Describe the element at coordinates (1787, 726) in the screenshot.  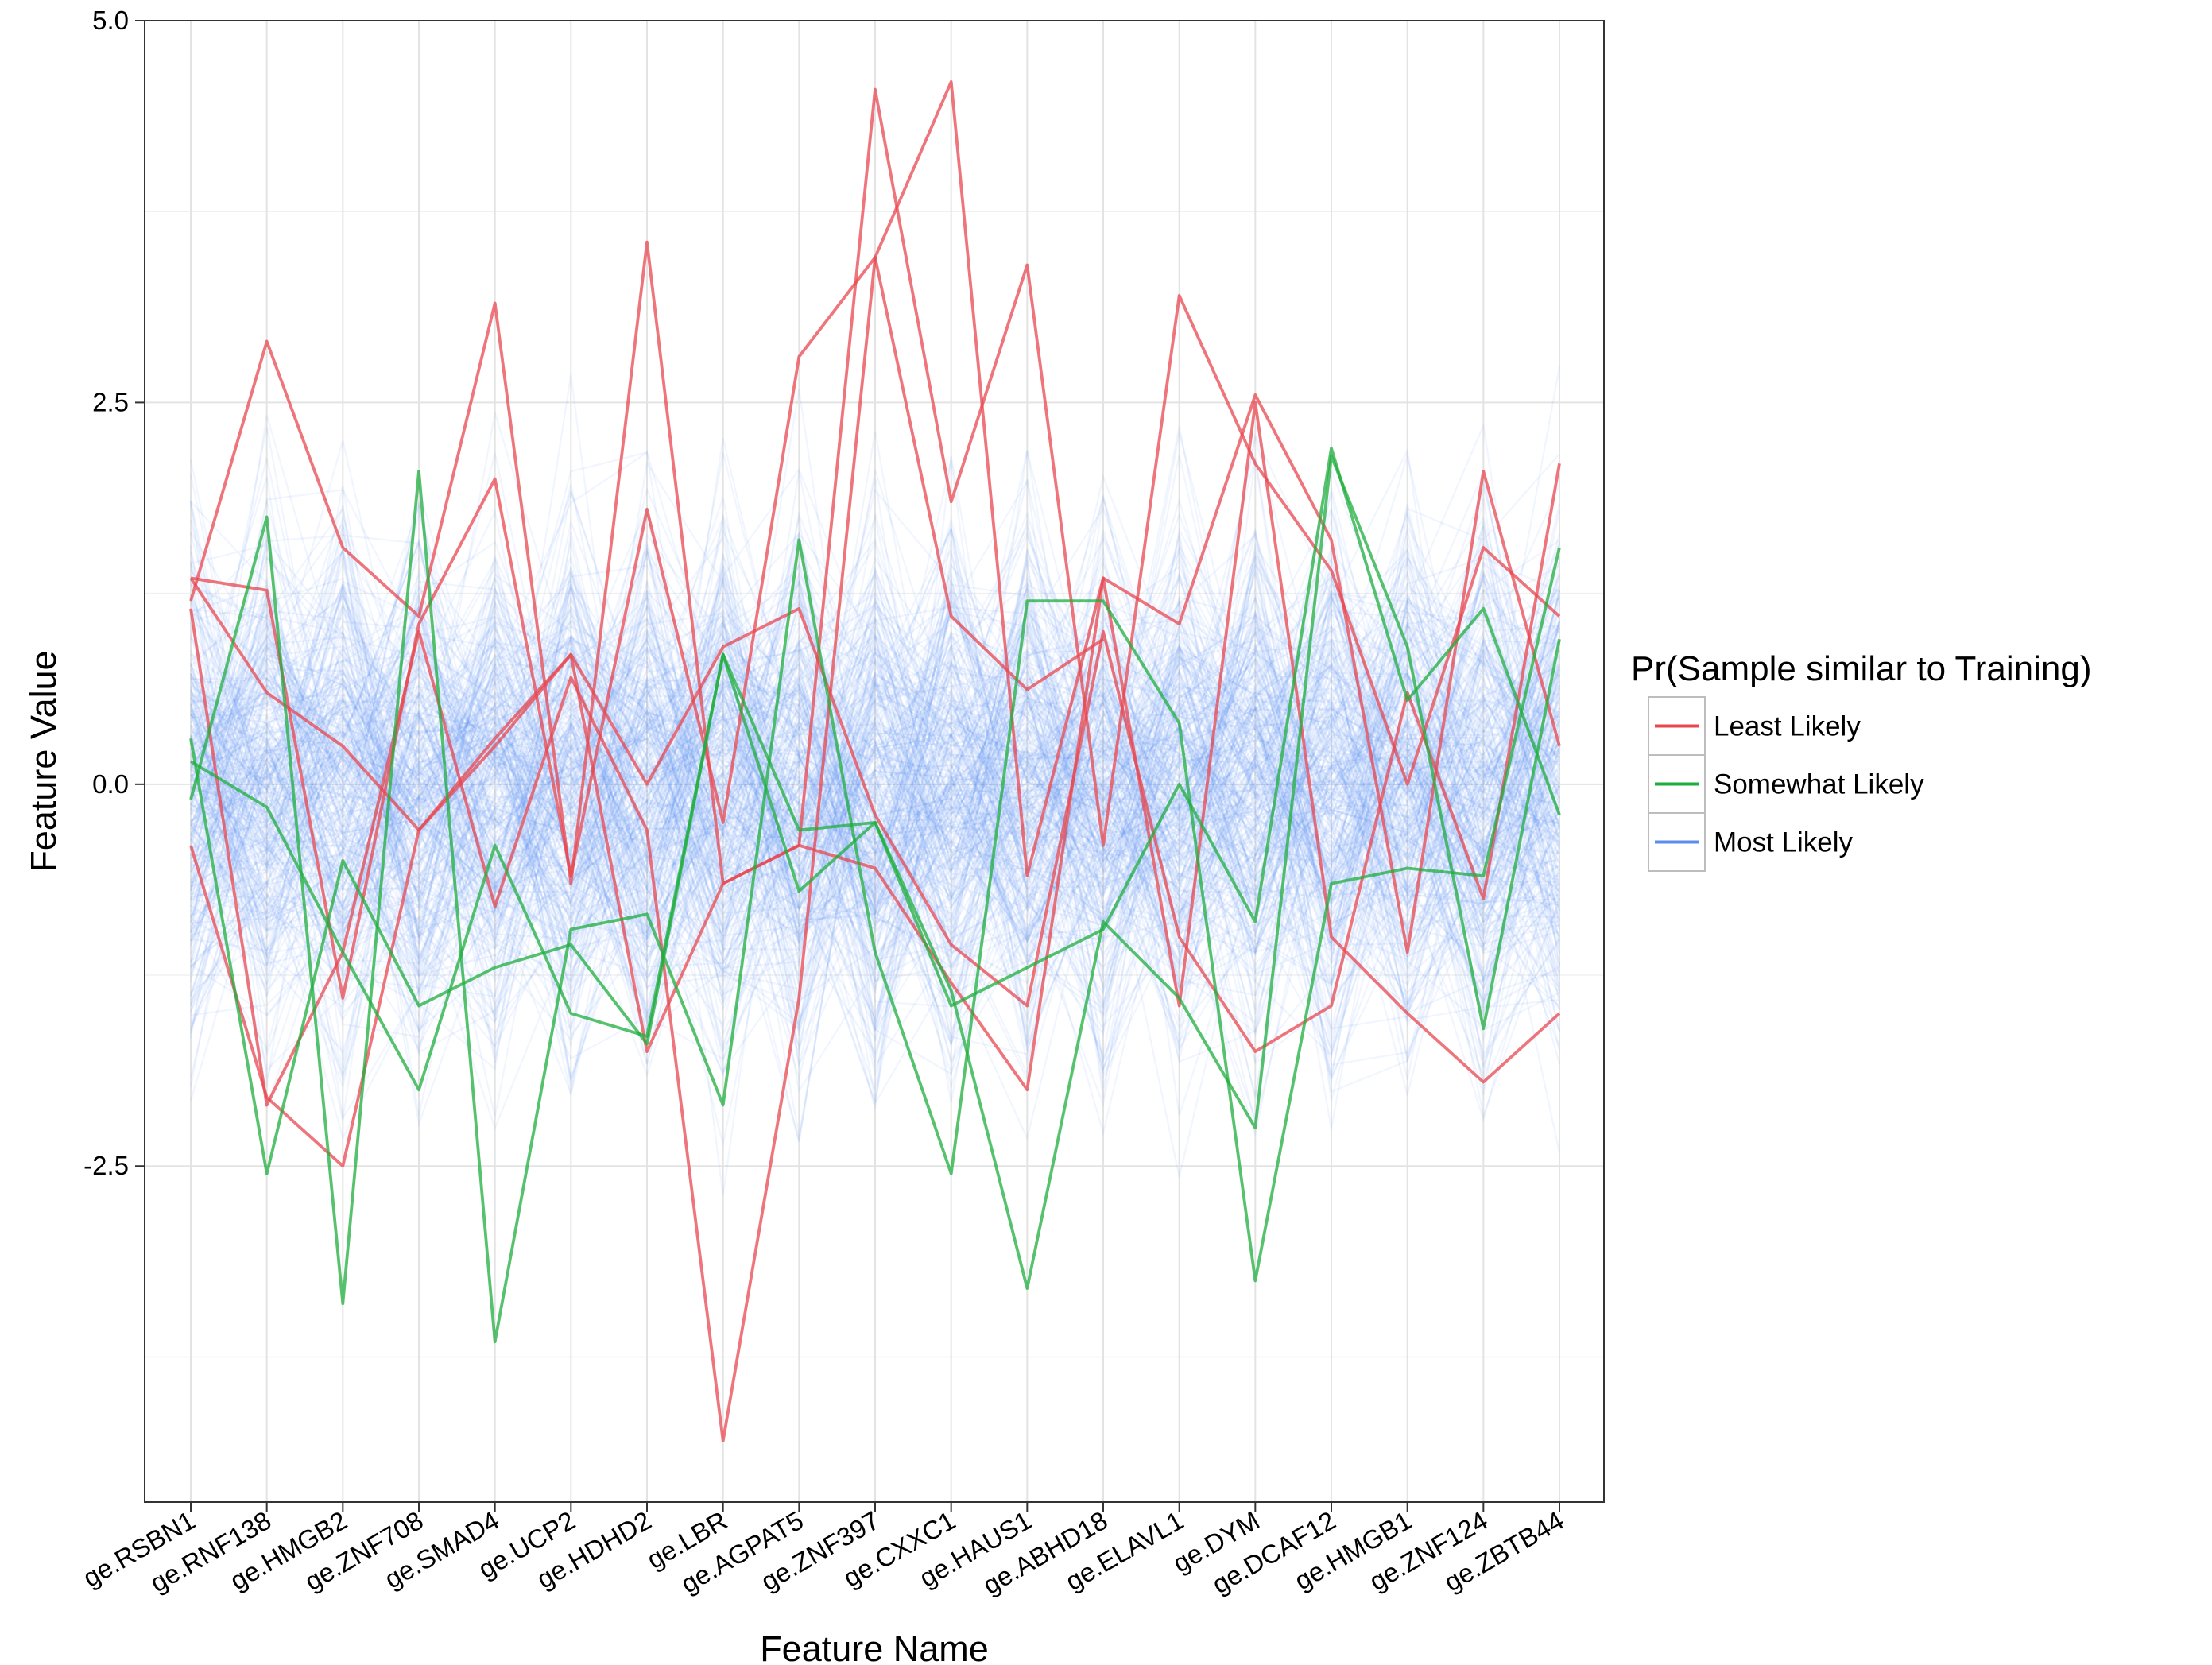
I see `legend-label: Least Likely` at that location.